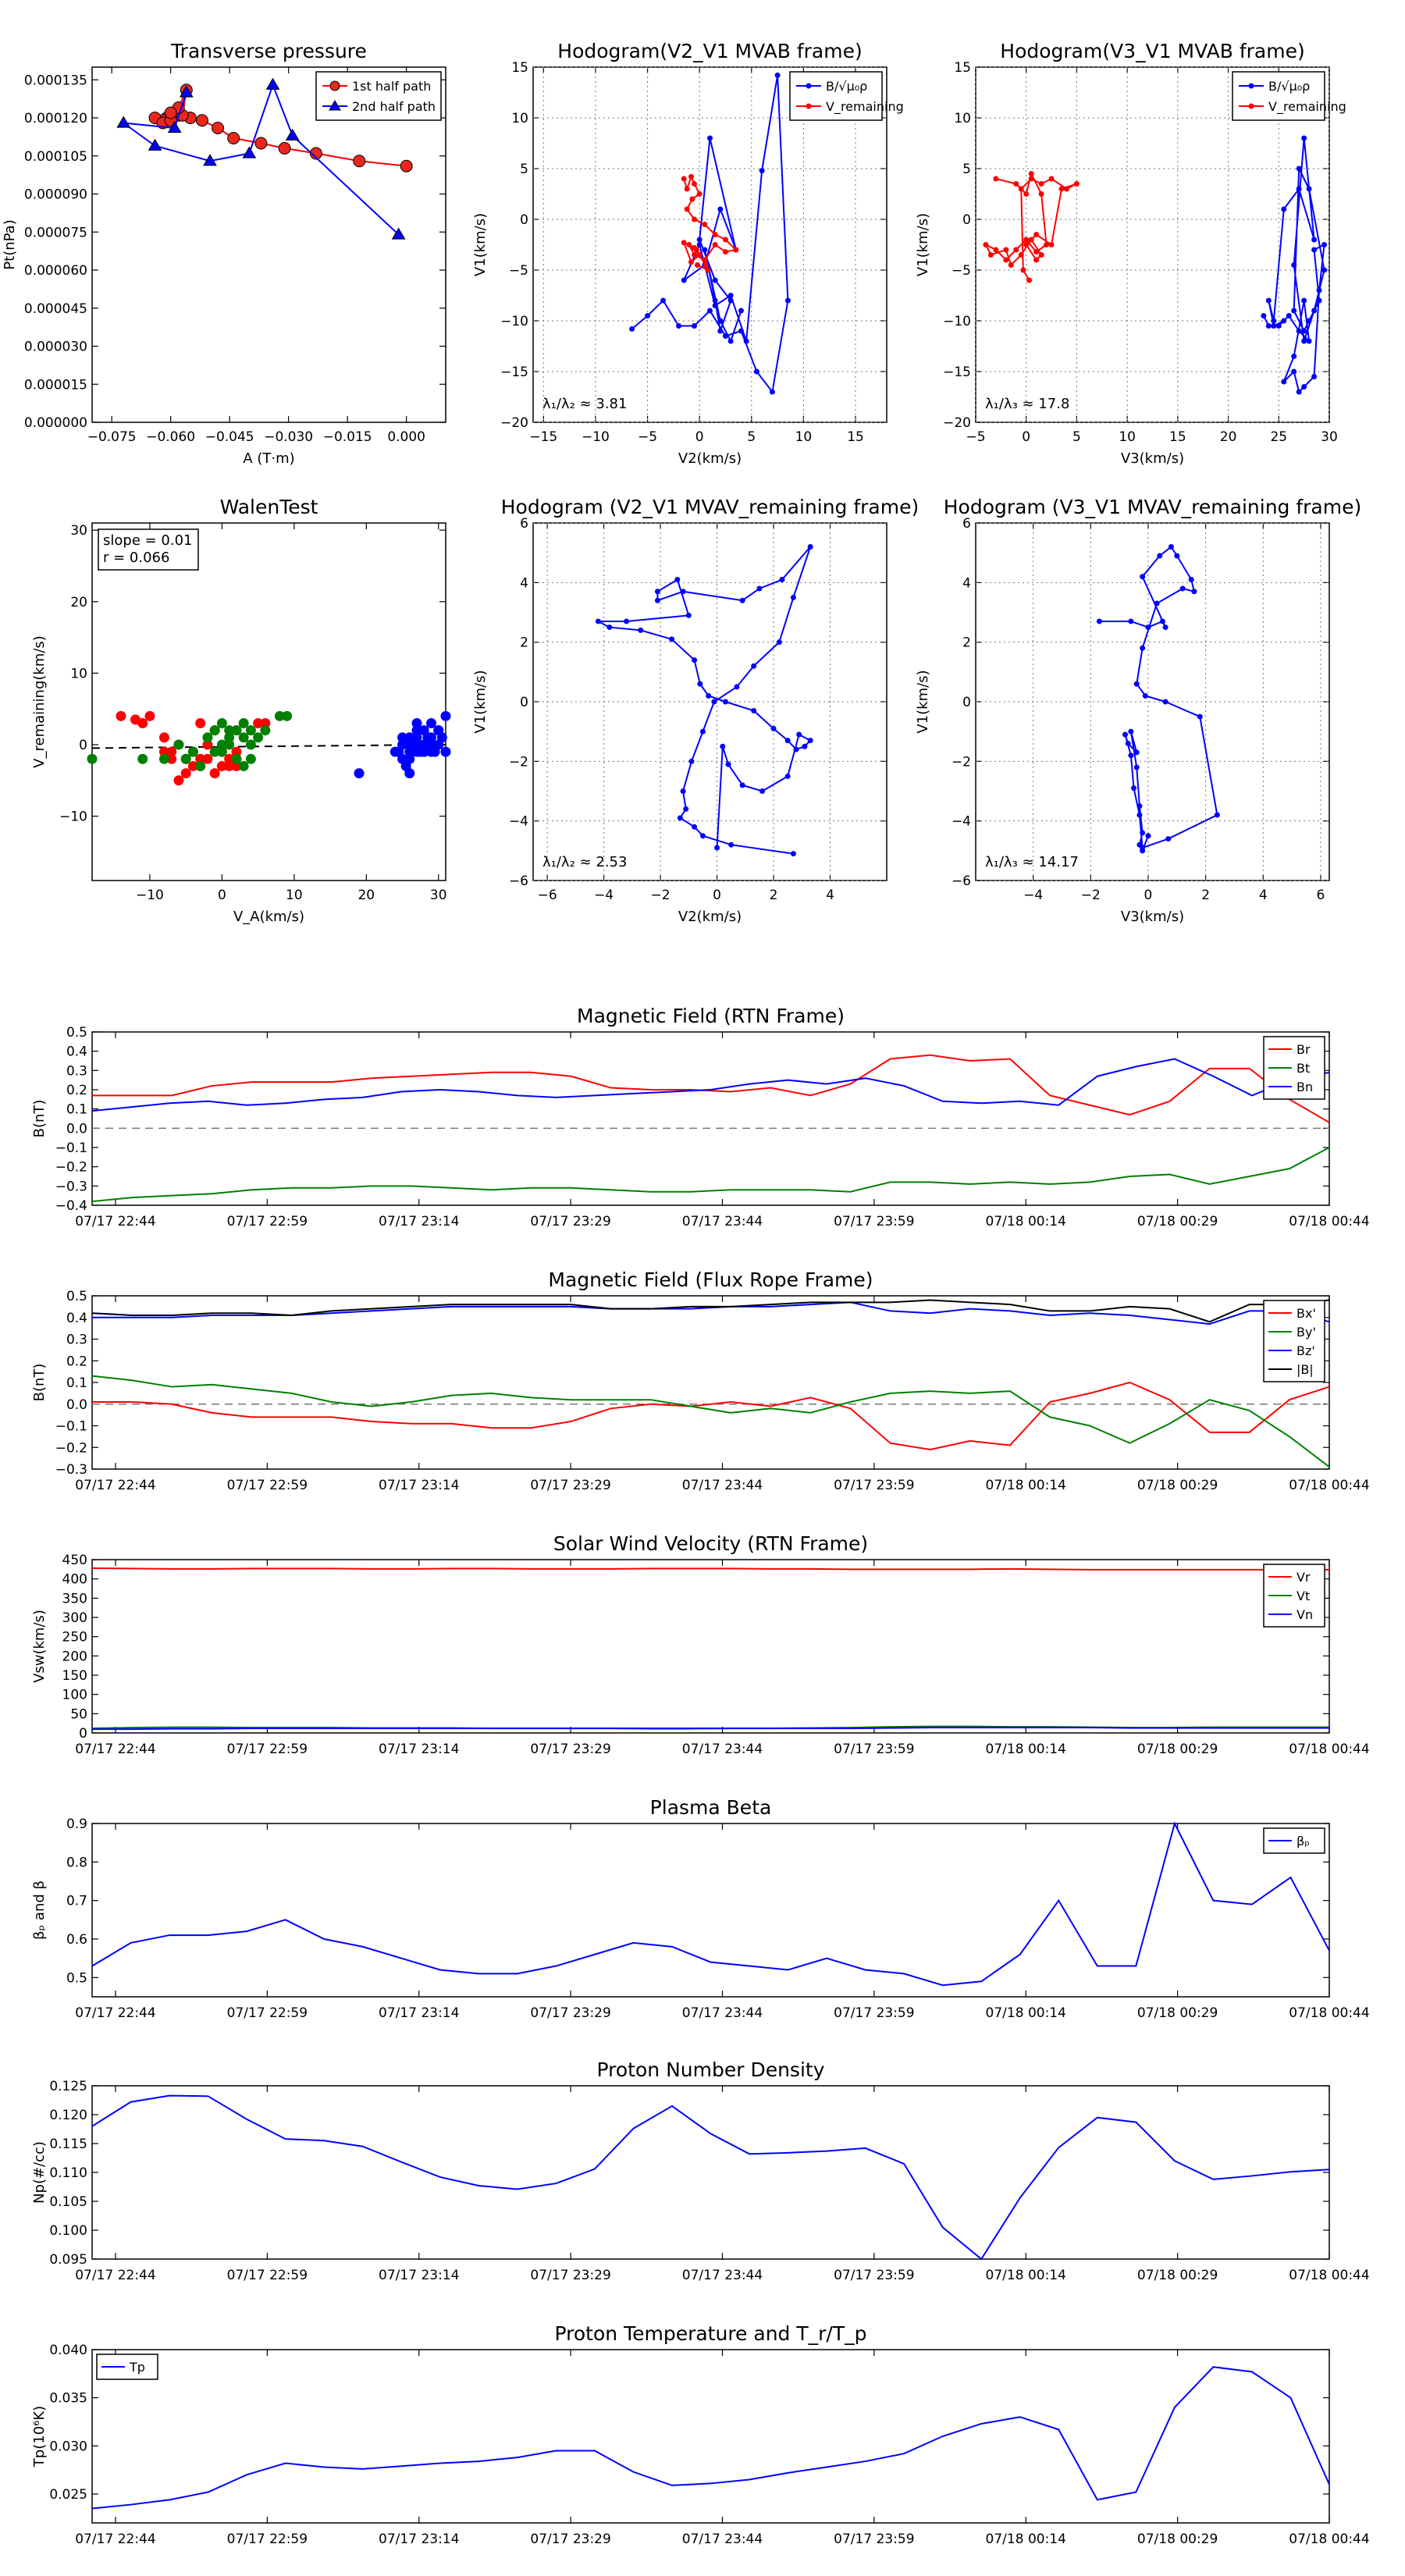  What do you see at coordinates (74, 1696) in the screenshot?
I see `y-tick-label: 100` at bounding box center [74, 1696].